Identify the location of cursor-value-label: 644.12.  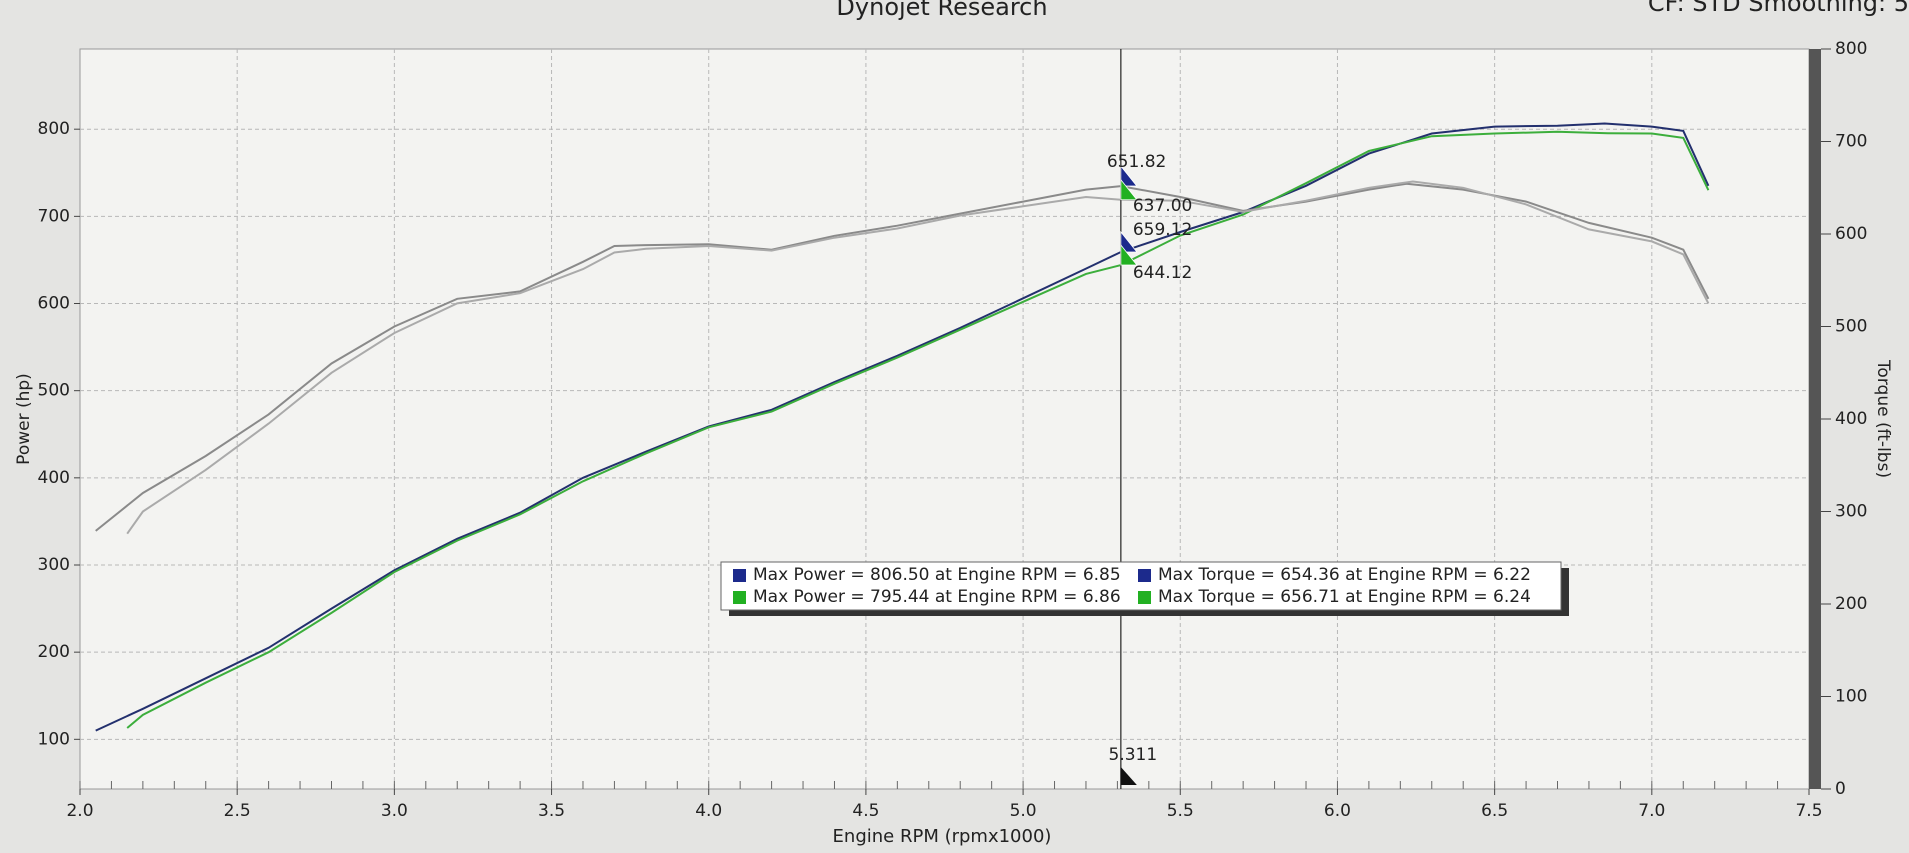
(1162, 273).